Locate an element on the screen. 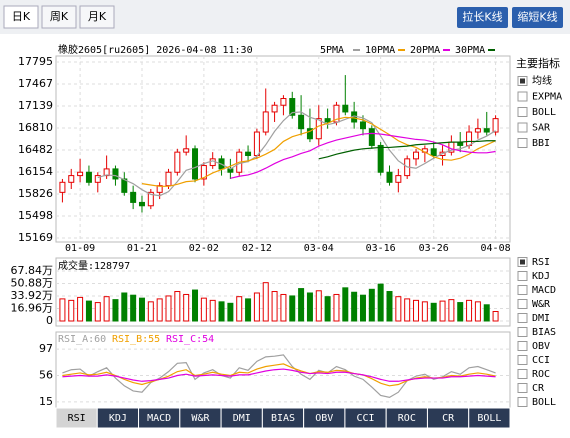  indicator-tab-label: BIAS is located at coordinates (283, 418).